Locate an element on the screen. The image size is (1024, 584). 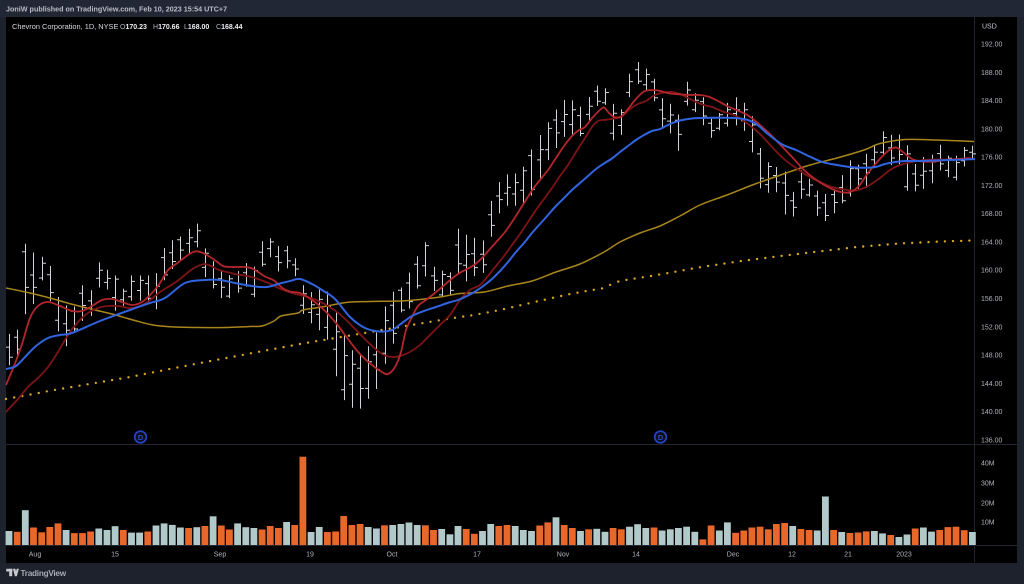
svg-text: 152.00 is located at coordinates (992, 327).